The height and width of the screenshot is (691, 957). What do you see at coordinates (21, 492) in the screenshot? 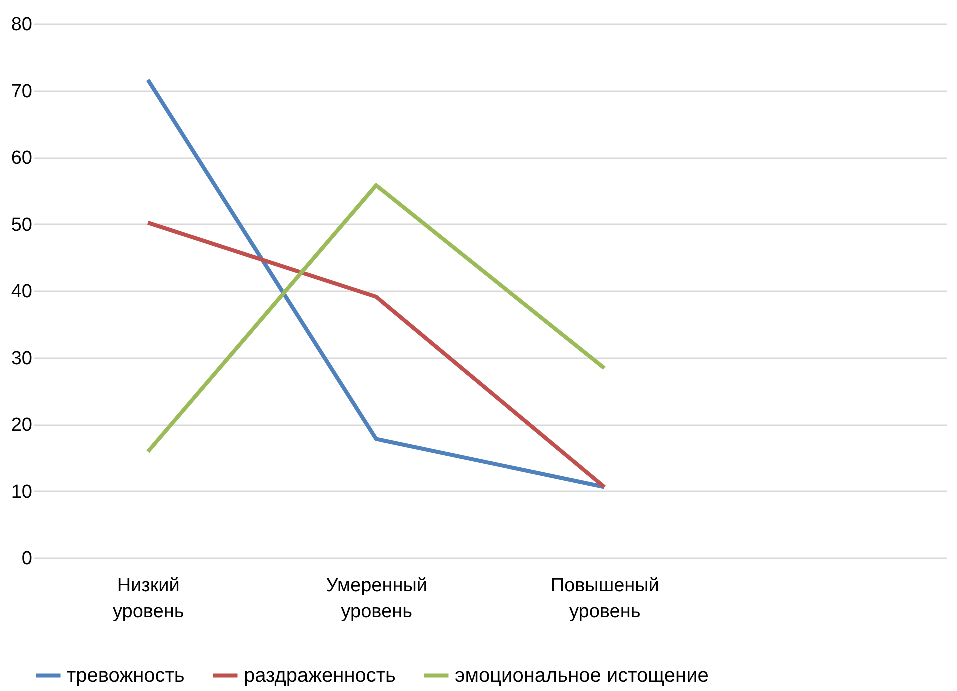
I see `y-tick-label: 10` at bounding box center [21, 492].